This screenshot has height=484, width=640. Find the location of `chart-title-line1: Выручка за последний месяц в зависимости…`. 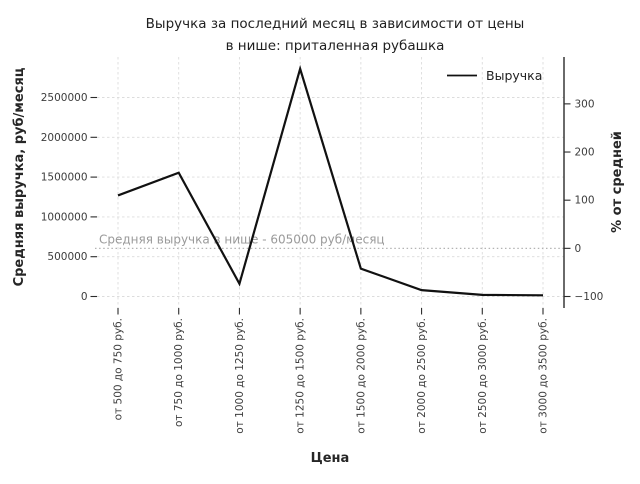

chart-title-line1: Выручка за последний месяц в зависимости… is located at coordinates (335, 24).